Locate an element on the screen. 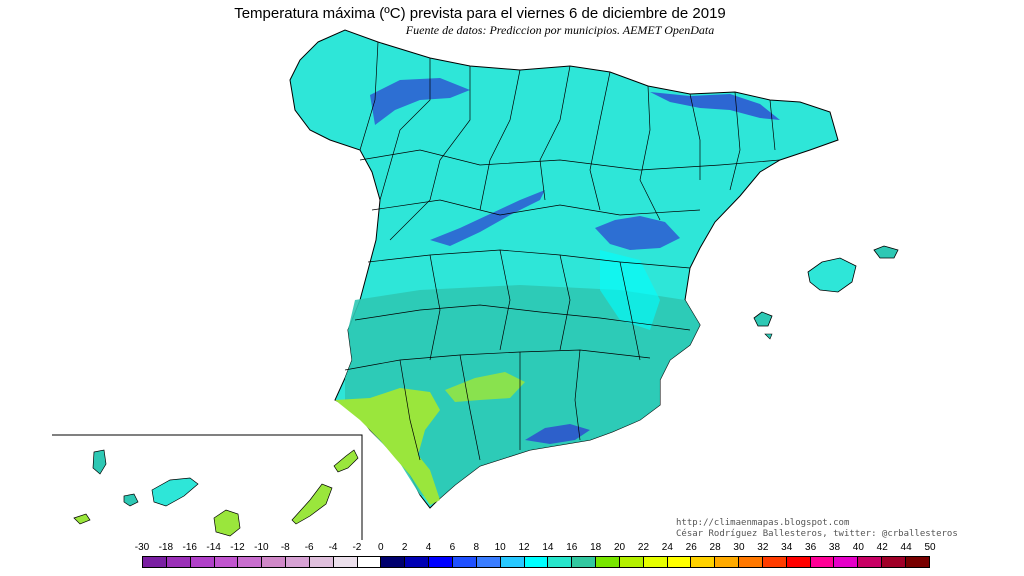 This screenshot has width=1024, height=576. legend-label: -18 is located at coordinates (166, 547).